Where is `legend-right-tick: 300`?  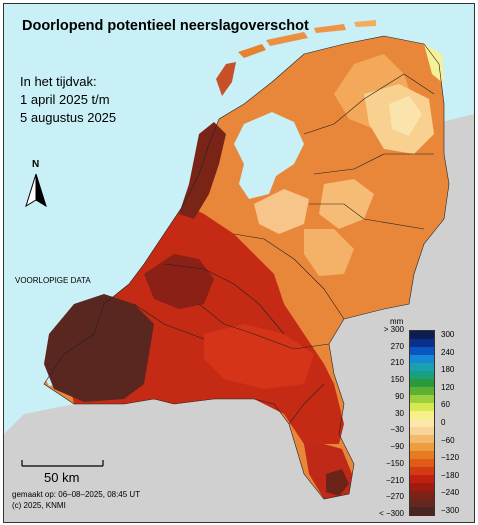
legend-right-tick: 300 is located at coordinates (448, 334).